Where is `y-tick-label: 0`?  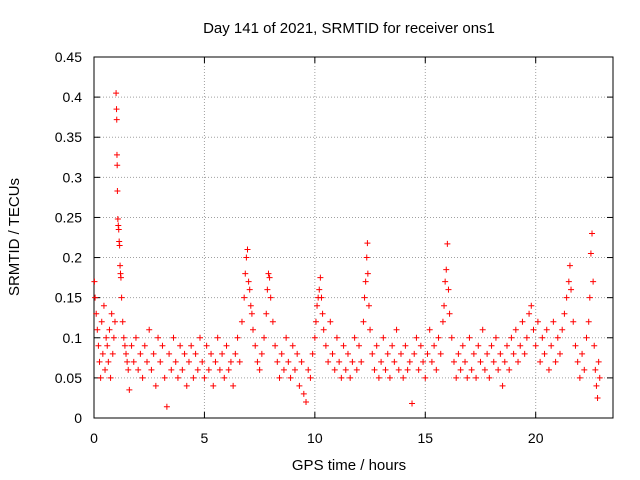
y-tick-label: 0 is located at coordinates (78, 418).